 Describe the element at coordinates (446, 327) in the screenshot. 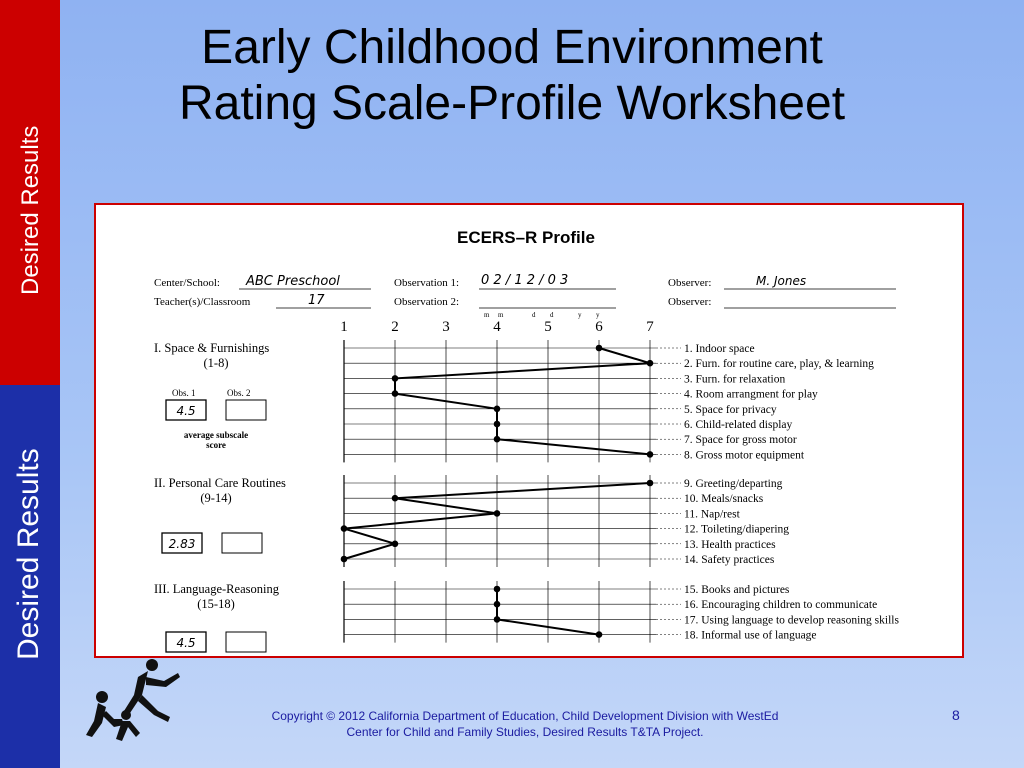

I see `x-tick-3: 3` at that location.